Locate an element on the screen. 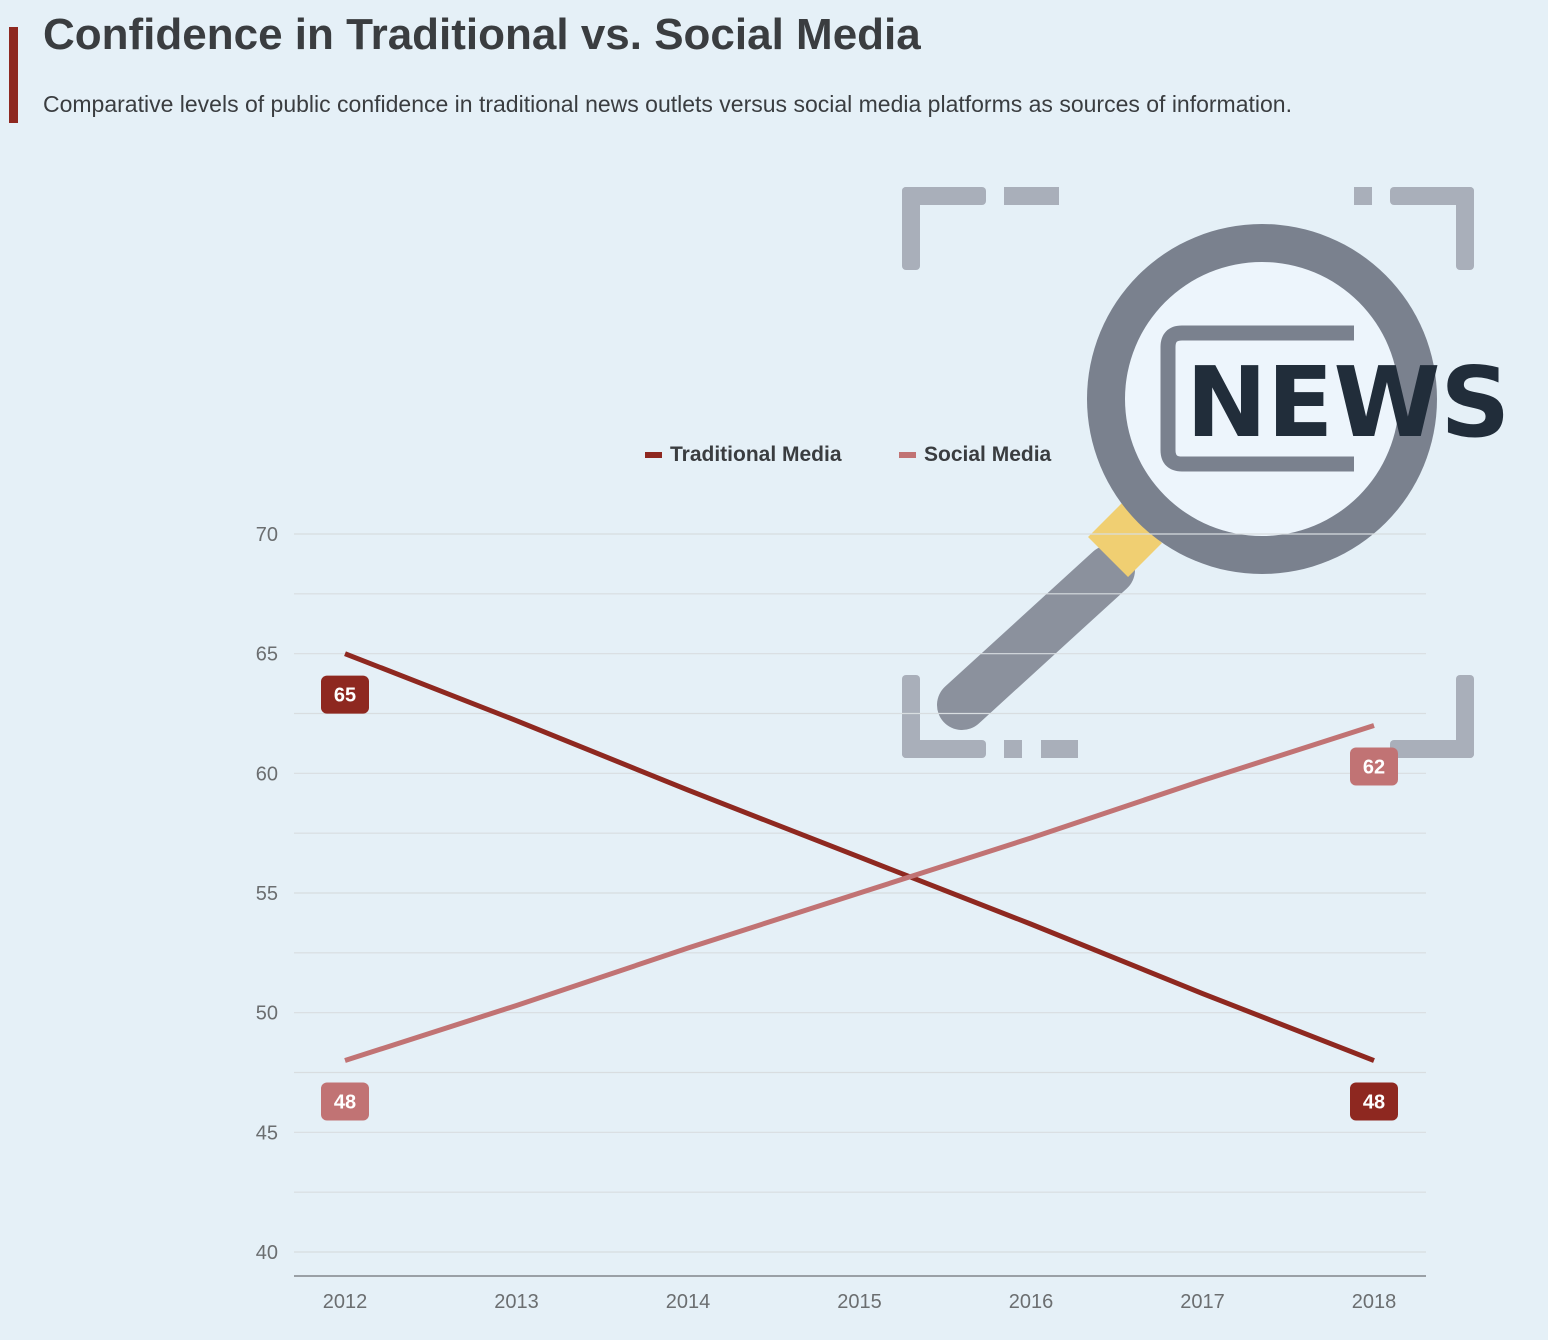 This screenshot has height=1340, width=1548. x-axis: 2012 2013 2014 2015 2016 2017 2018 is located at coordinates (860, 1294).